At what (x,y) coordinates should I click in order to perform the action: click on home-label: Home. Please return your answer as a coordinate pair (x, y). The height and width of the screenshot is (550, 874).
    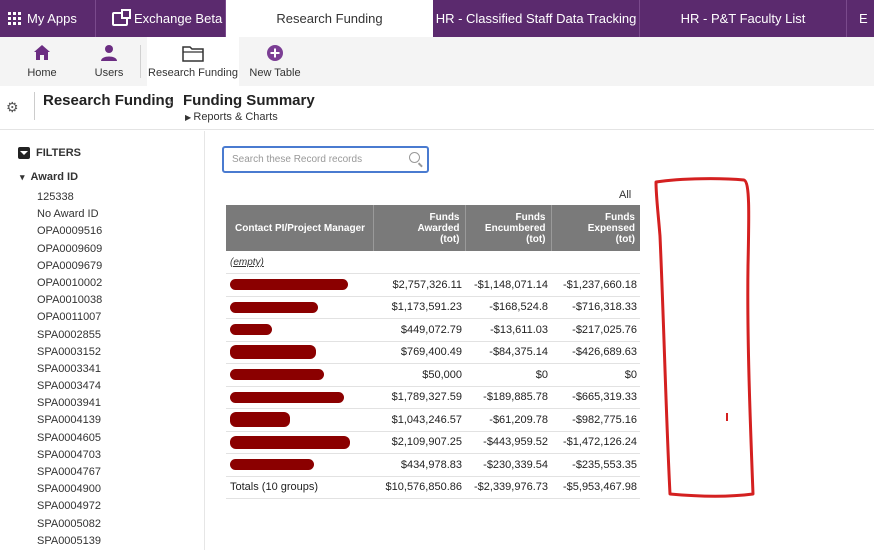
    Looking at the image, I should click on (42, 73).